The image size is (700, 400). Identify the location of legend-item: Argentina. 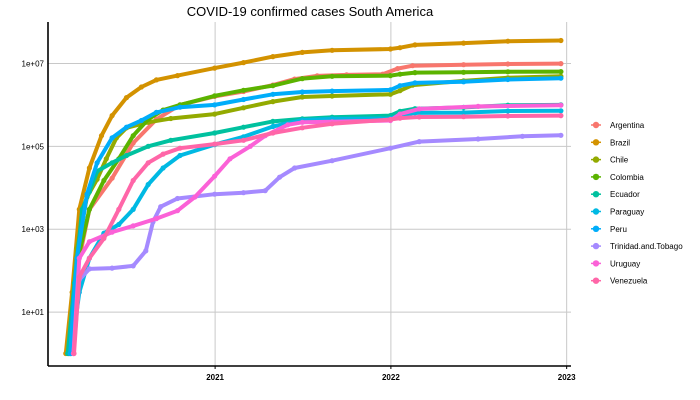
(618, 125).